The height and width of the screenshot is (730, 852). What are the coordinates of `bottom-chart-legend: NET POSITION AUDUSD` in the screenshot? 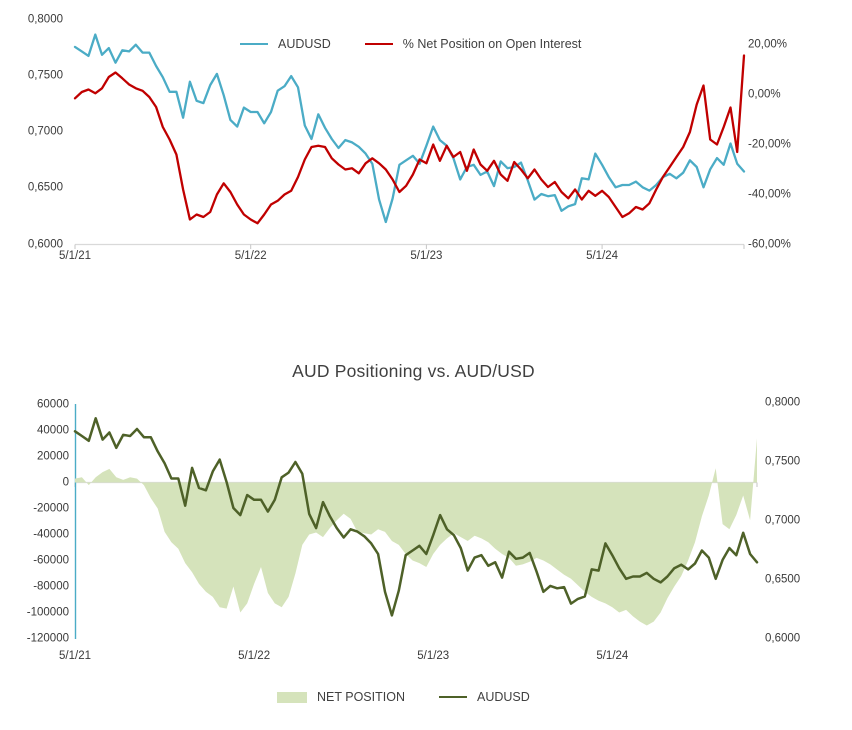 It's located at (403, 697).